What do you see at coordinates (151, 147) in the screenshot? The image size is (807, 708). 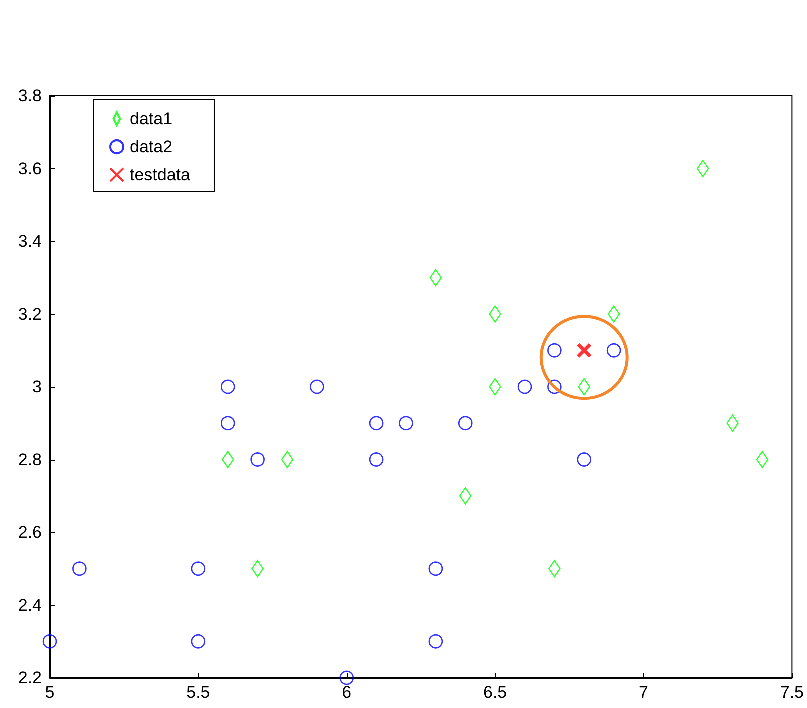 I see `legend-label: data2` at bounding box center [151, 147].